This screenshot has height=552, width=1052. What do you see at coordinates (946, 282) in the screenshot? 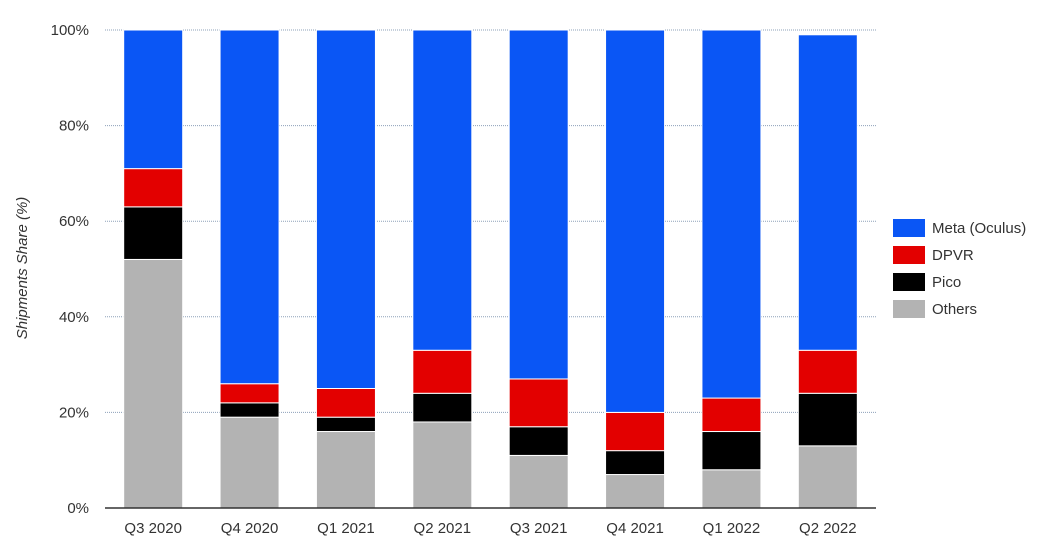
I see `legend-label: Pico` at bounding box center [946, 282].